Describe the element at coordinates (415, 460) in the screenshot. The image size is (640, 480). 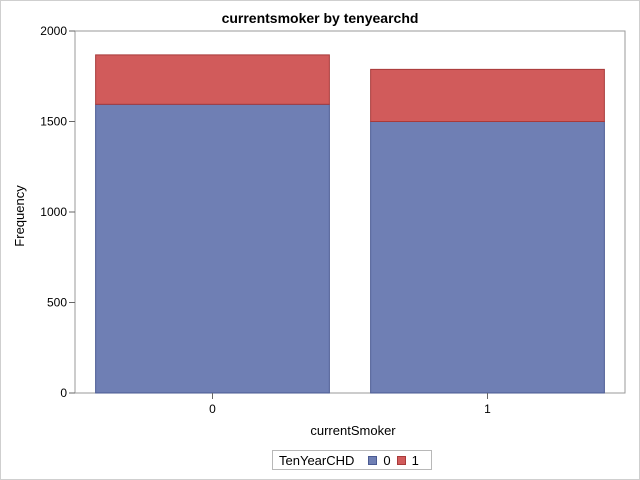
I see `legend-label-1: 1` at that location.